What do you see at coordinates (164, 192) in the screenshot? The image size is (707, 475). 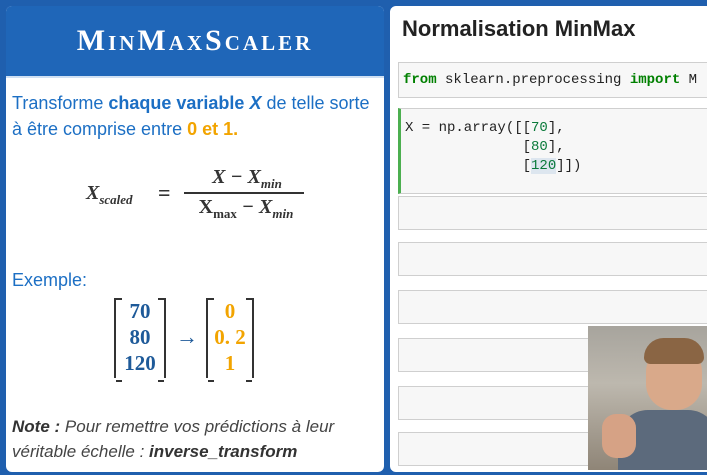 I see `formula-equals: =` at bounding box center [164, 192].